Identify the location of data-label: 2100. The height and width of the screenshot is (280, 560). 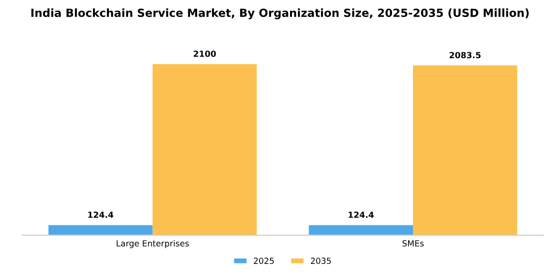
(205, 53).